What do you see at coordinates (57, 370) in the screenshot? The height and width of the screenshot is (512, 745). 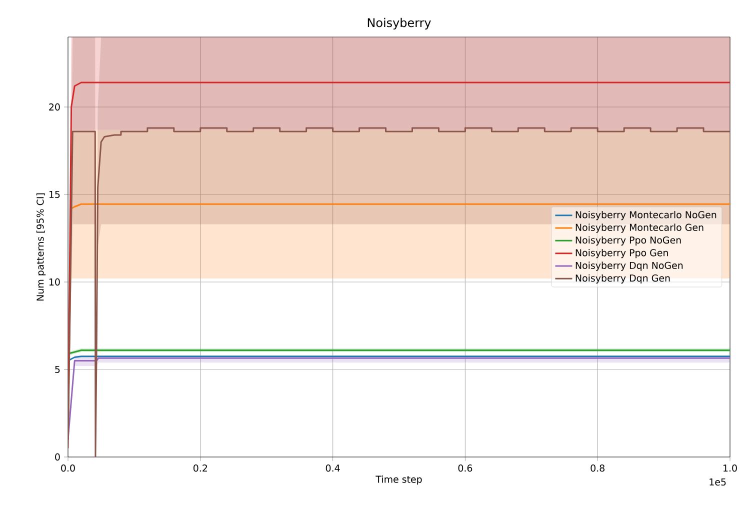 I see `y-tick-label: 5` at bounding box center [57, 370].